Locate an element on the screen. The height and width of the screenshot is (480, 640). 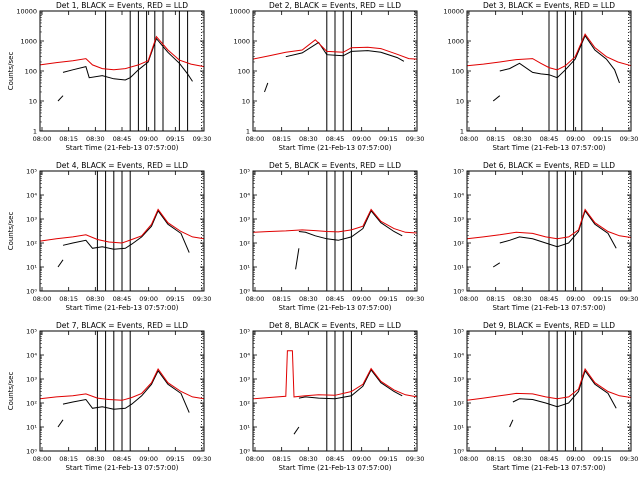
chart-title: Det 4, BLACK = Events, RED = LLD is located at coordinates (122, 165).